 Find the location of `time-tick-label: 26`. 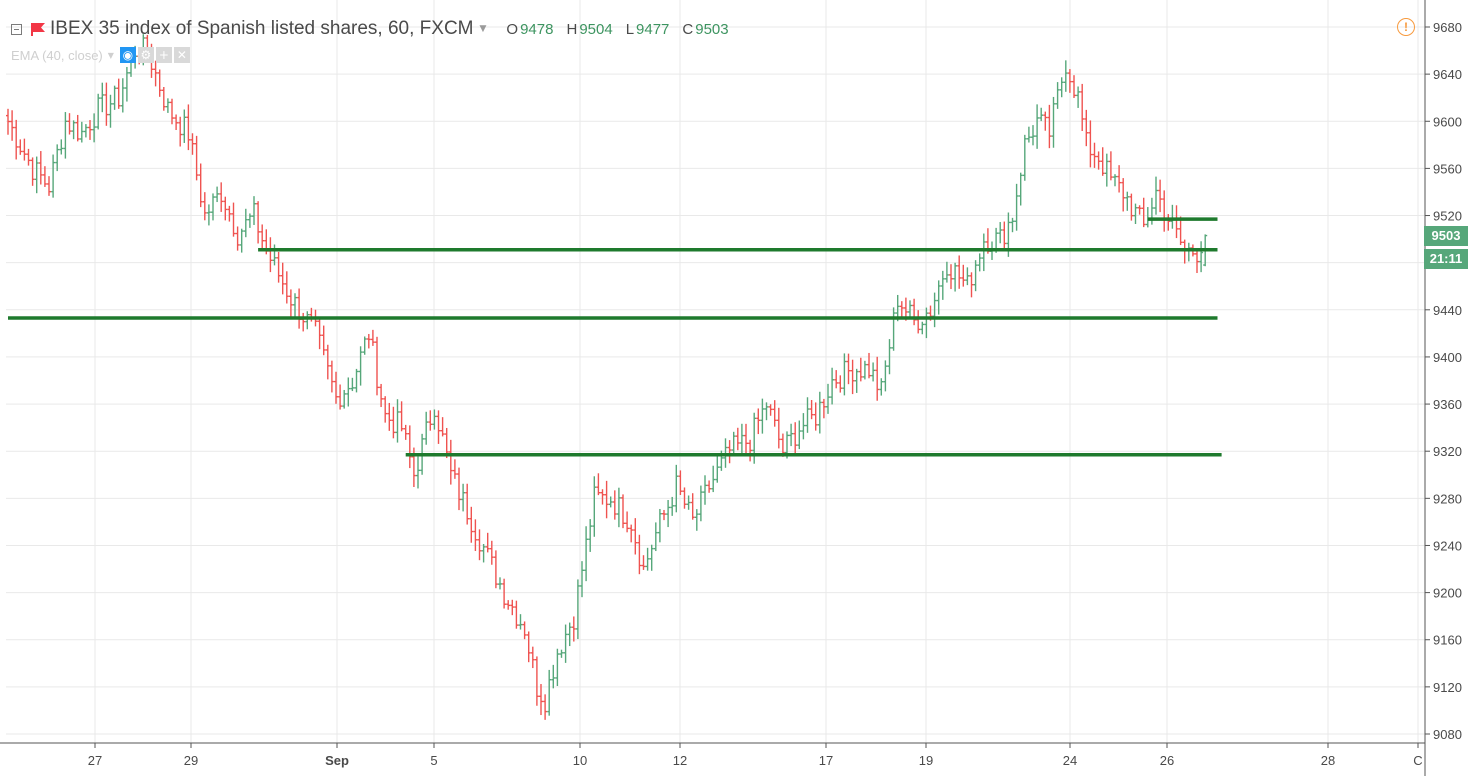

time-tick-label: 26 is located at coordinates (1167, 760).